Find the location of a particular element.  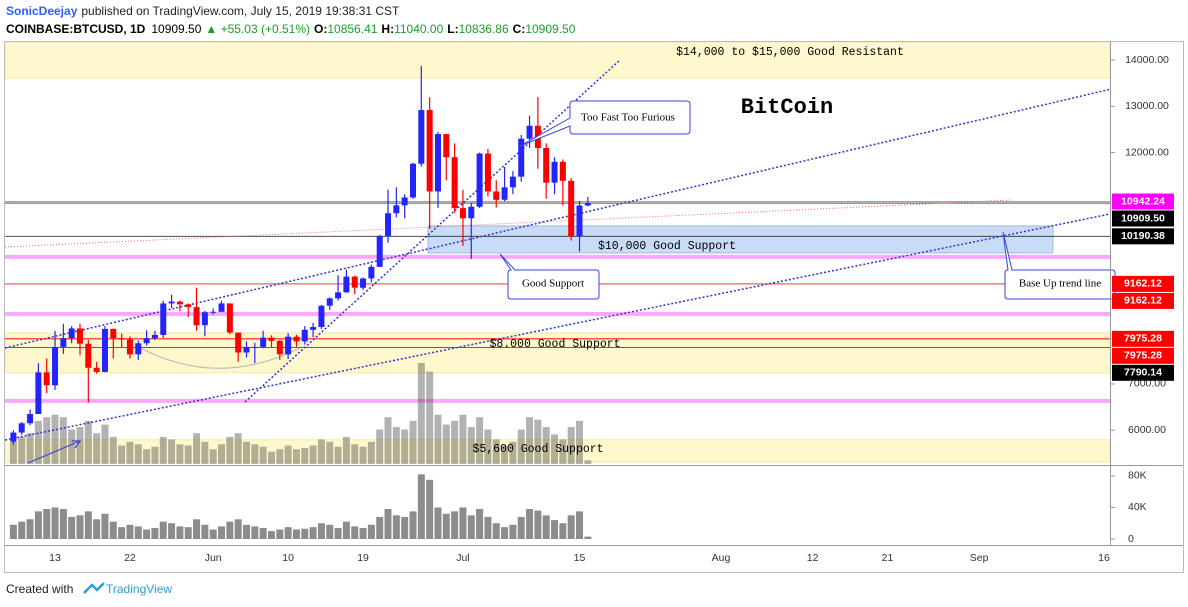

ohlc-label: C: is located at coordinates (519, 29).